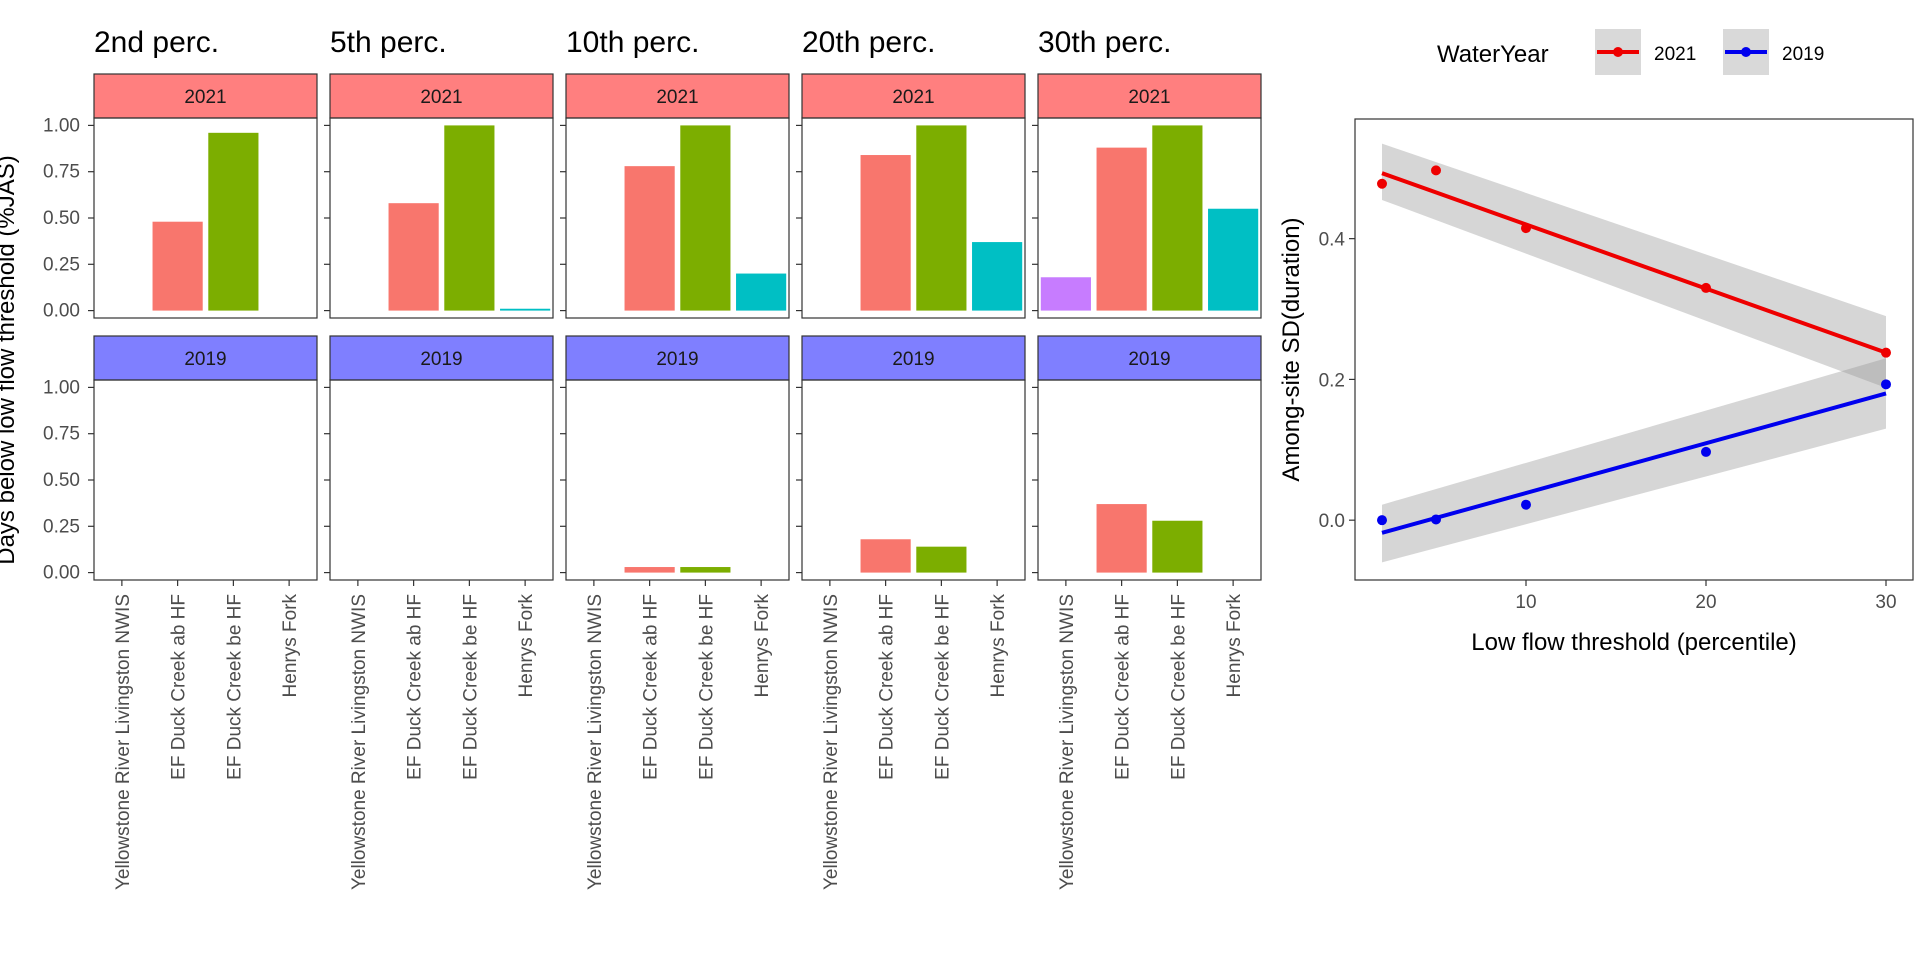 Image resolution: width=1920 pixels, height=965 pixels. Describe the element at coordinates (632, 42) in the screenshot. I see `panel-title-3: 10th perc.` at that location.